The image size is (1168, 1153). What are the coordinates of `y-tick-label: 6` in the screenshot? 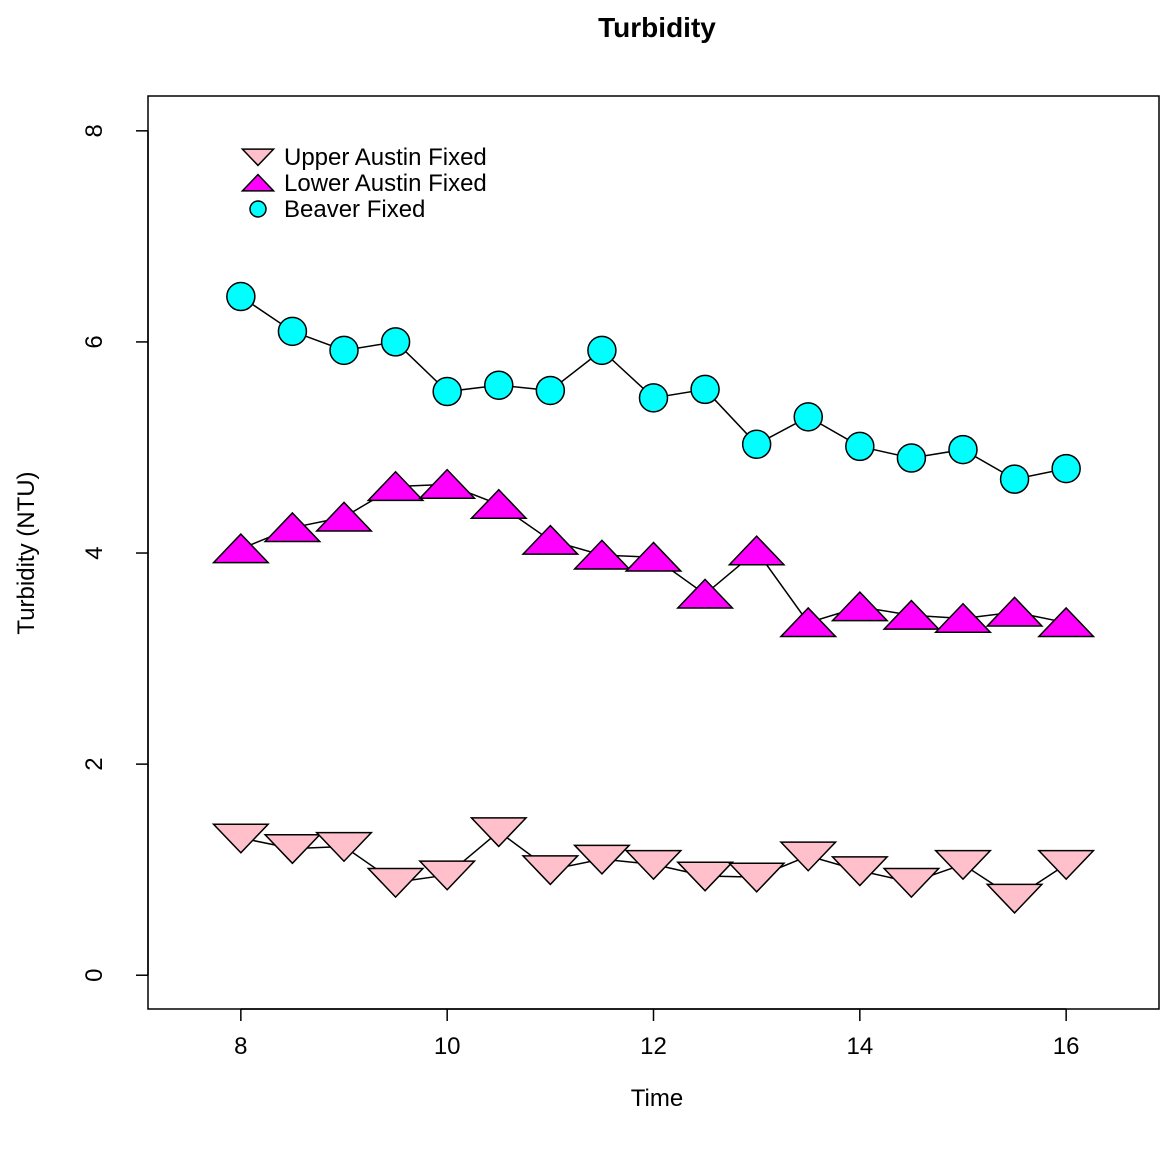 It's located at (94, 341).